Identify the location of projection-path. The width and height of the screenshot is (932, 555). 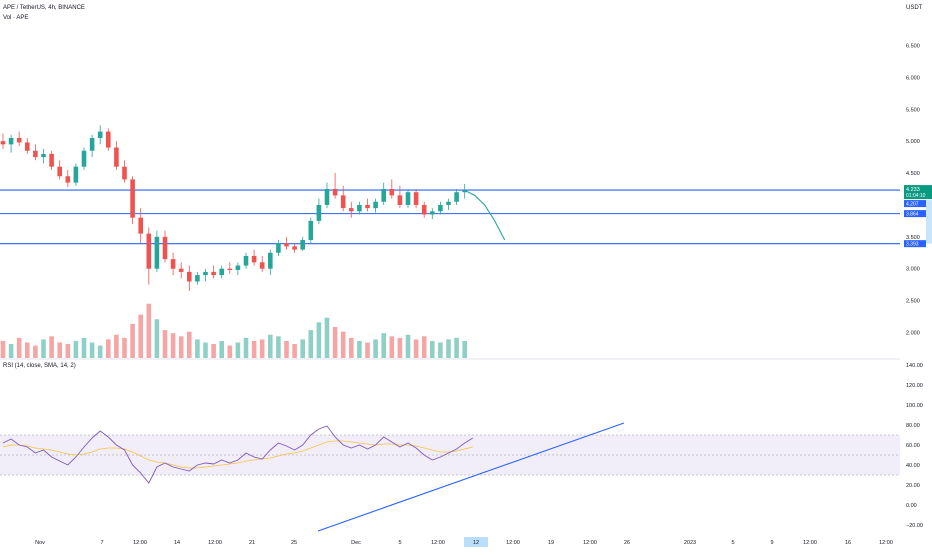
(485, 215).